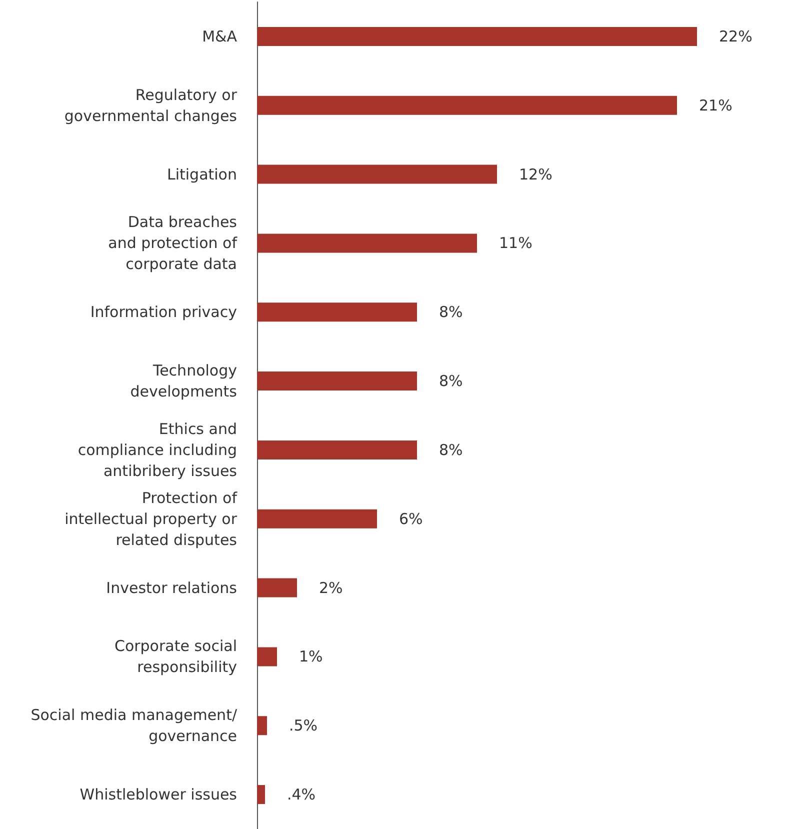  Describe the element at coordinates (715, 105) in the screenshot. I see `data-label: 21%` at that location.